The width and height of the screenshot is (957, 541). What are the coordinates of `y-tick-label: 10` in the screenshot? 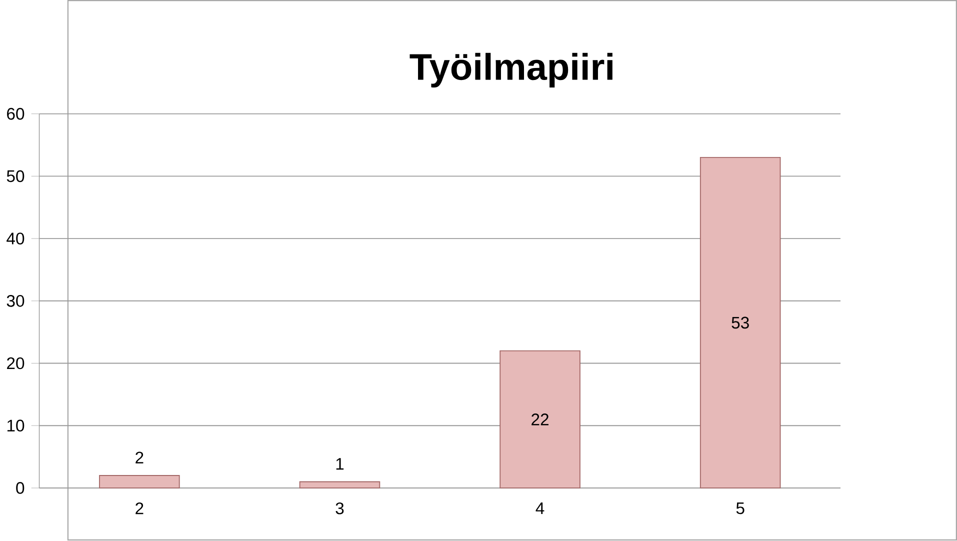 It's located at (15, 426).